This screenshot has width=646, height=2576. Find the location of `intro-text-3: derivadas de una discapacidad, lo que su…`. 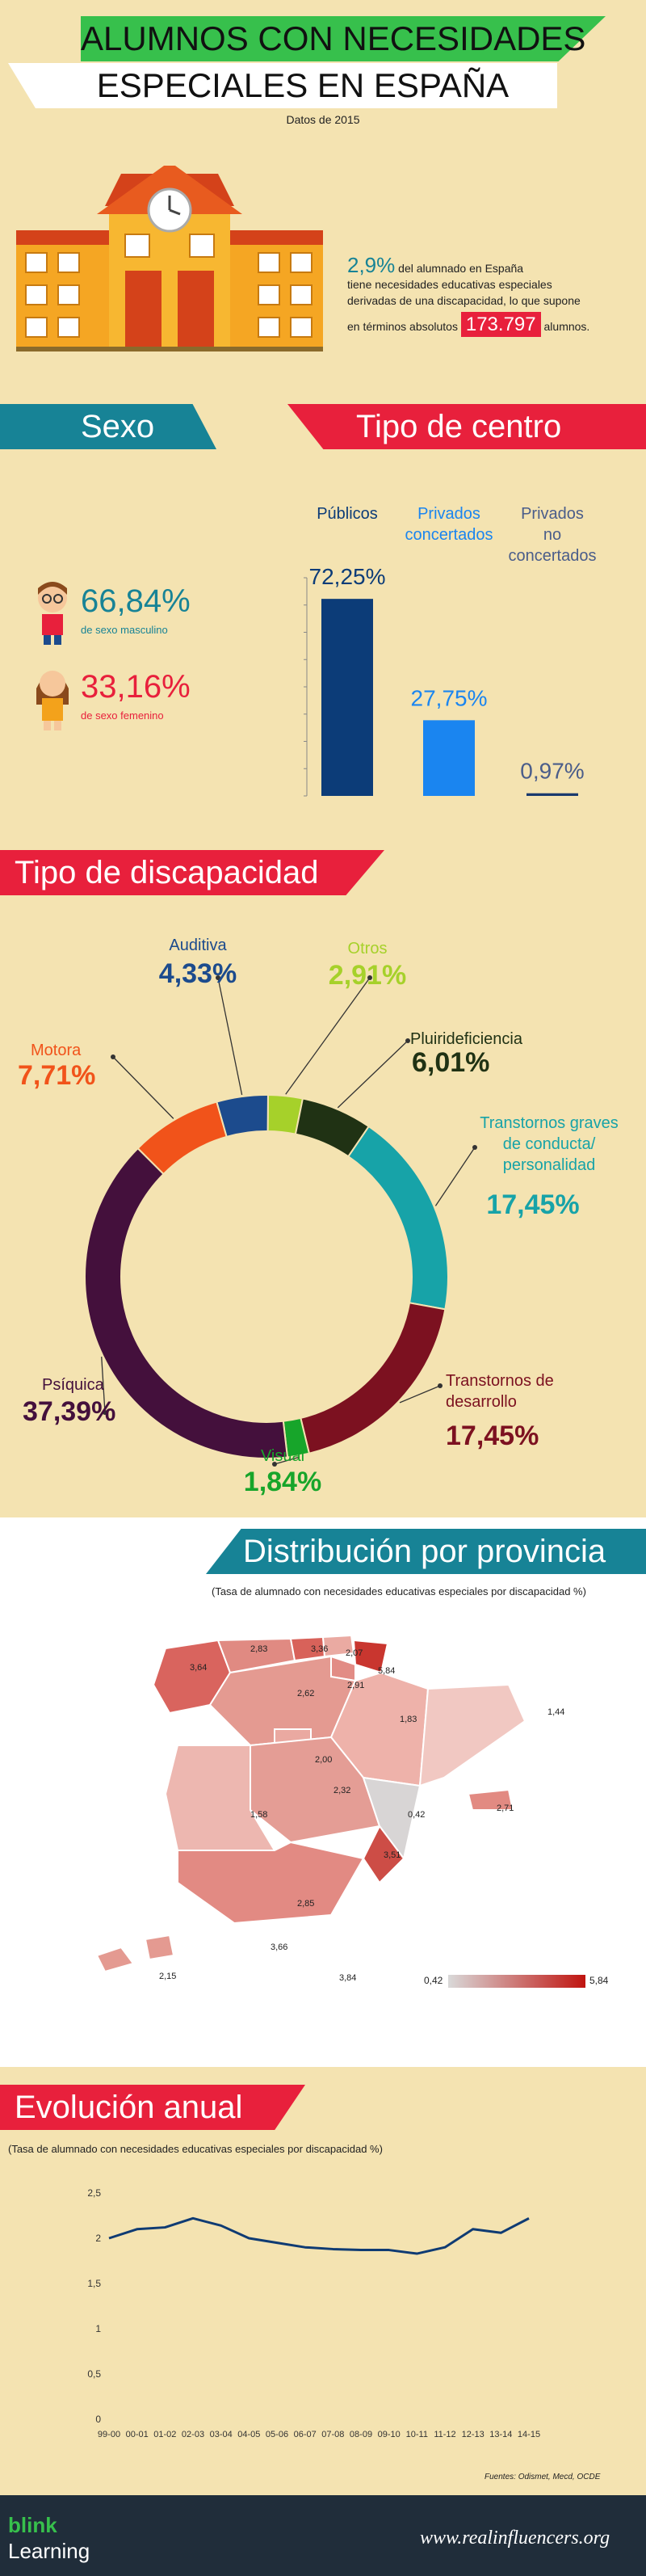

intro-text-3: derivadas de una discapacidad, lo que su… is located at coordinates (464, 300).